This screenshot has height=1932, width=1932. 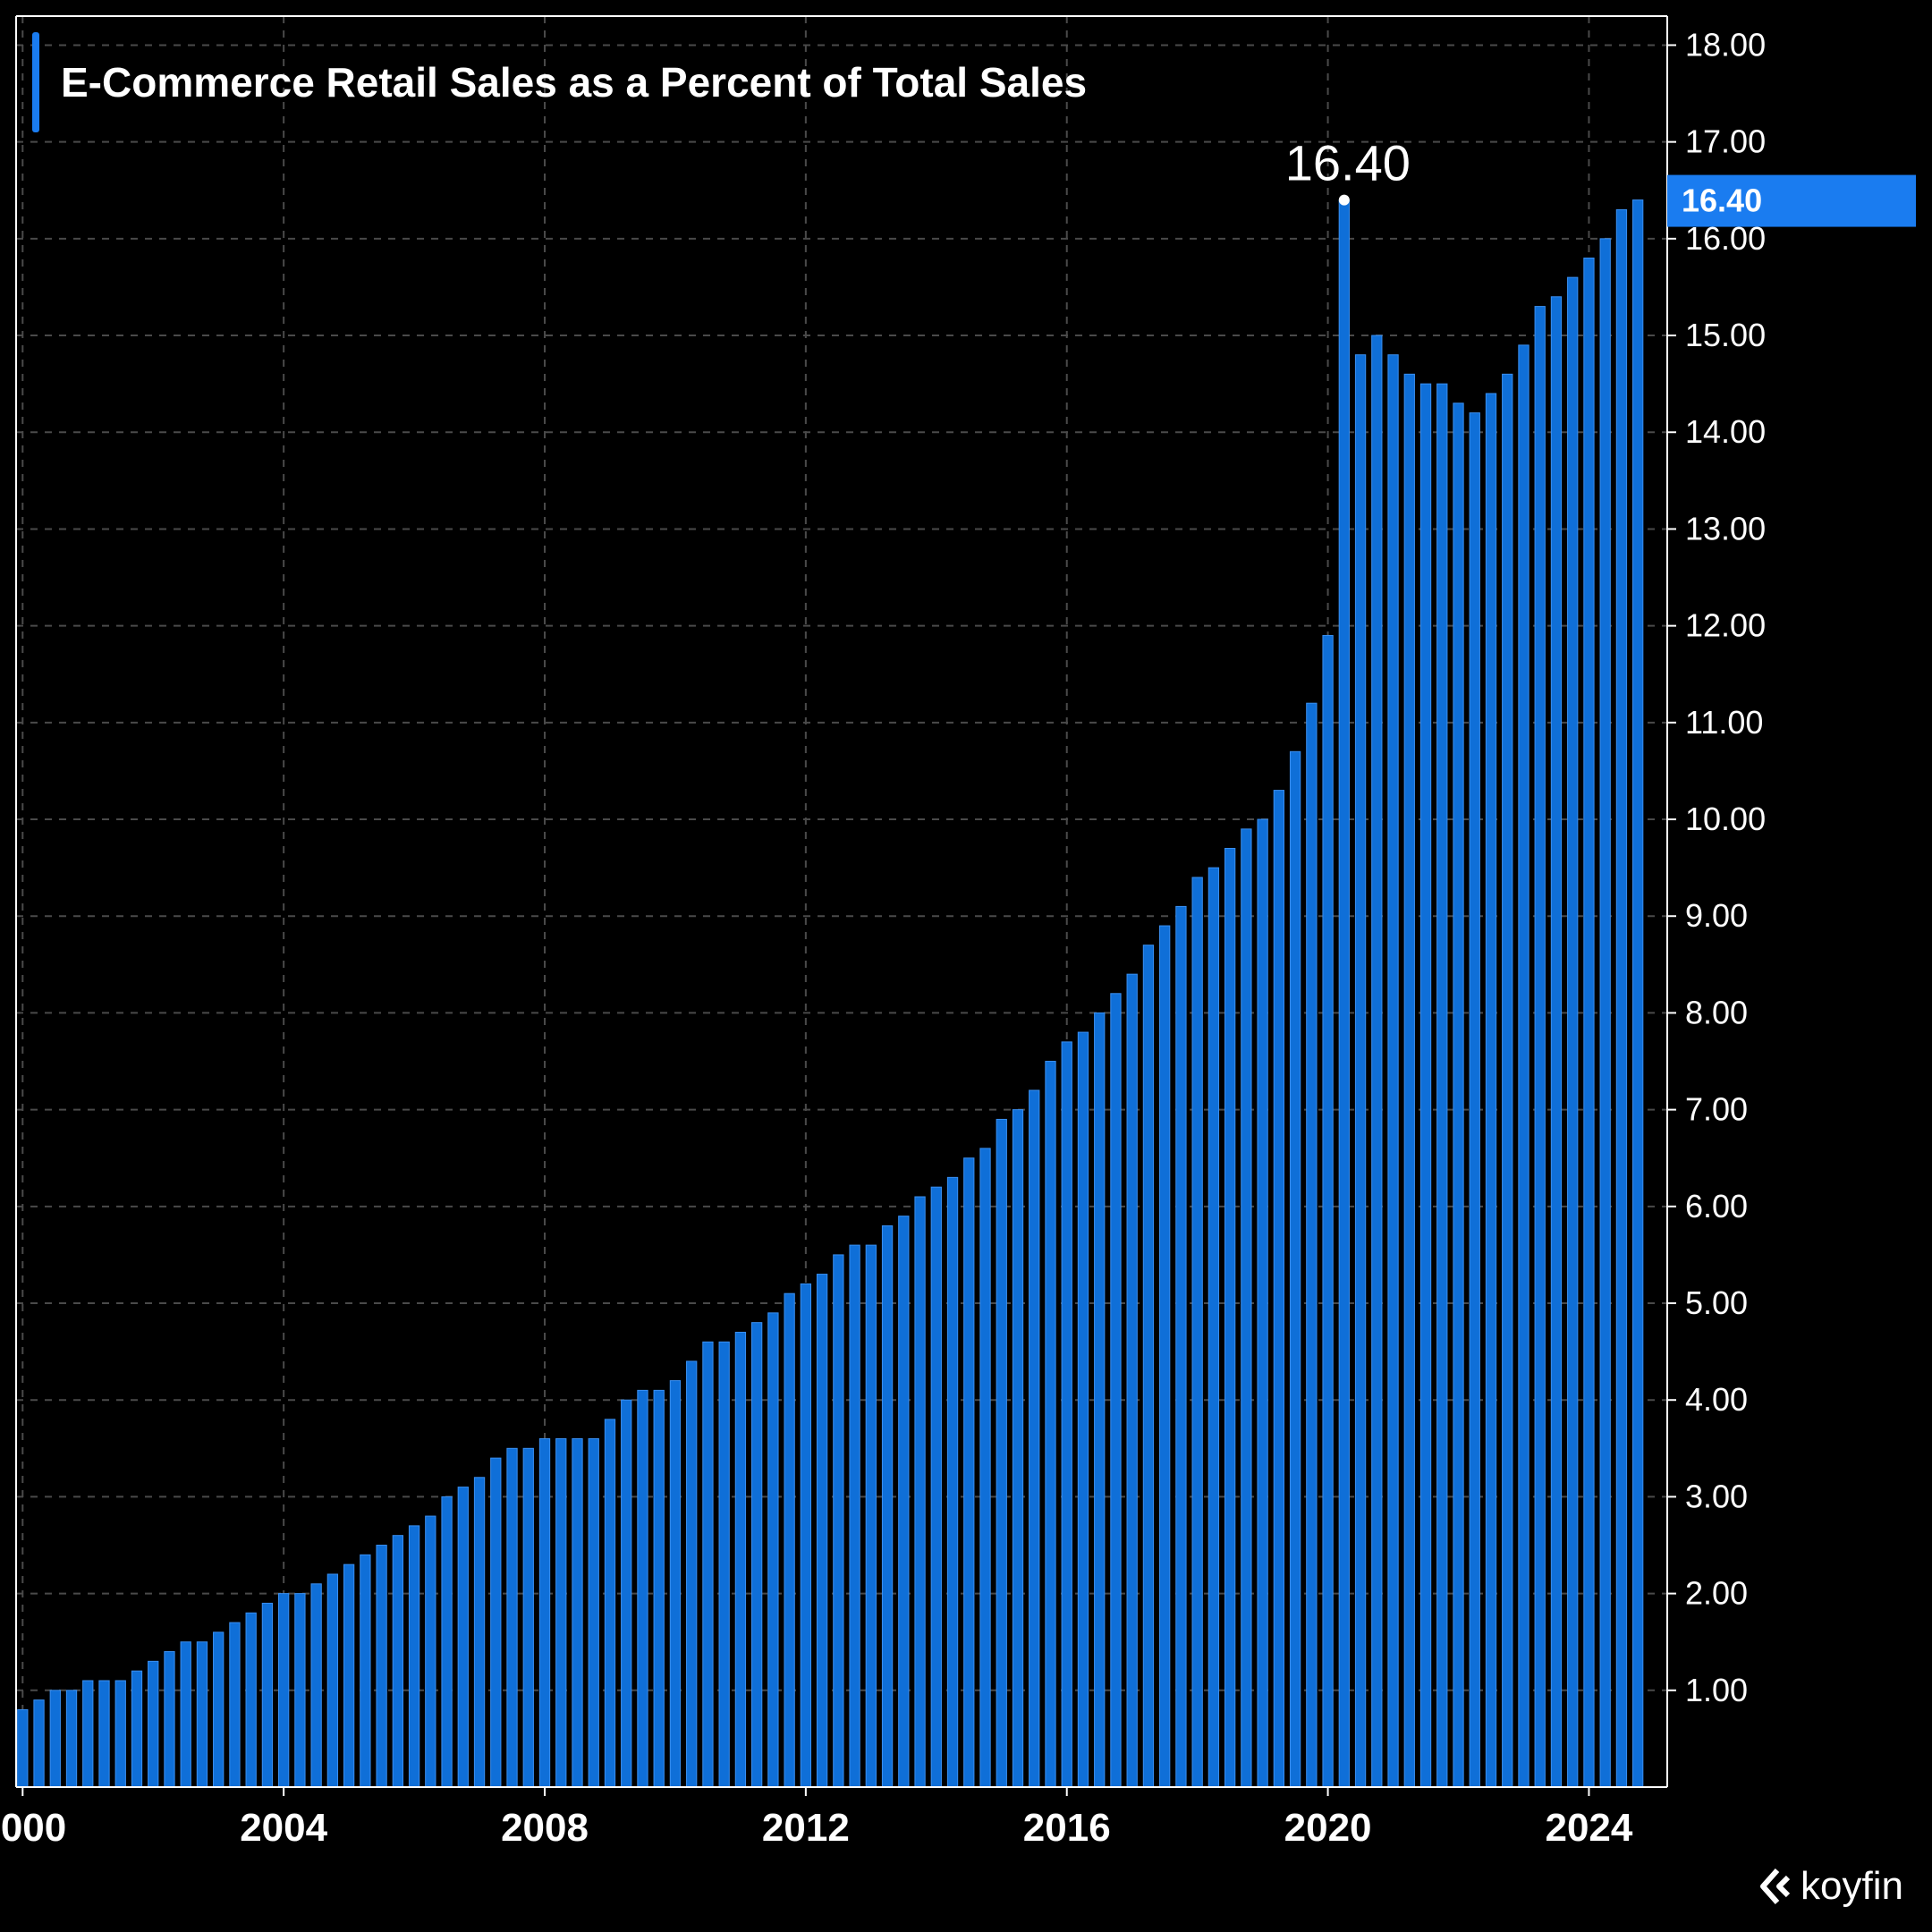 I want to click on x-tick-label: 2020, so click(x=1328, y=1828).